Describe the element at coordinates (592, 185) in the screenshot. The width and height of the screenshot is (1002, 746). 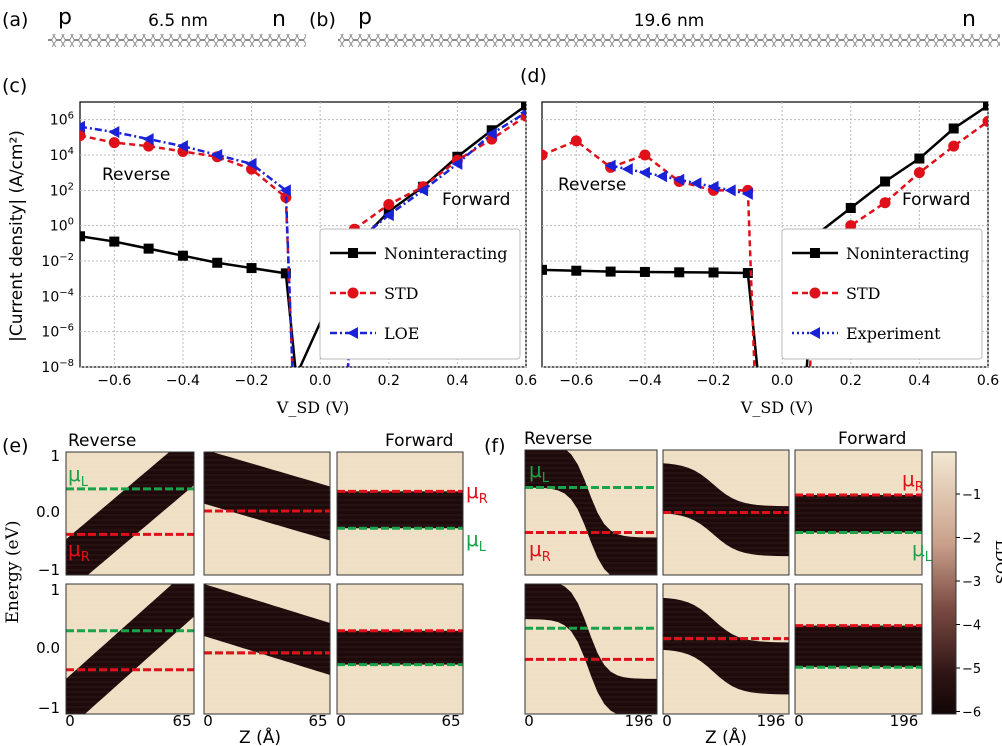
I see `chart-d-annotation-reverse: Reverse` at that location.